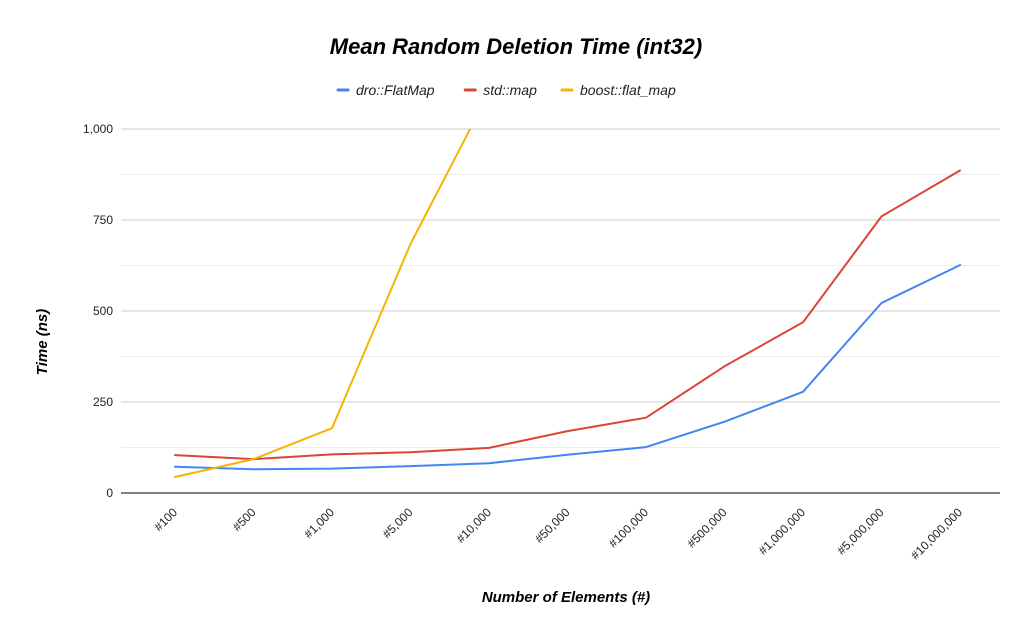 This screenshot has height=638, width=1031. I want to click on x-tick-label: #100, so click(165, 519).